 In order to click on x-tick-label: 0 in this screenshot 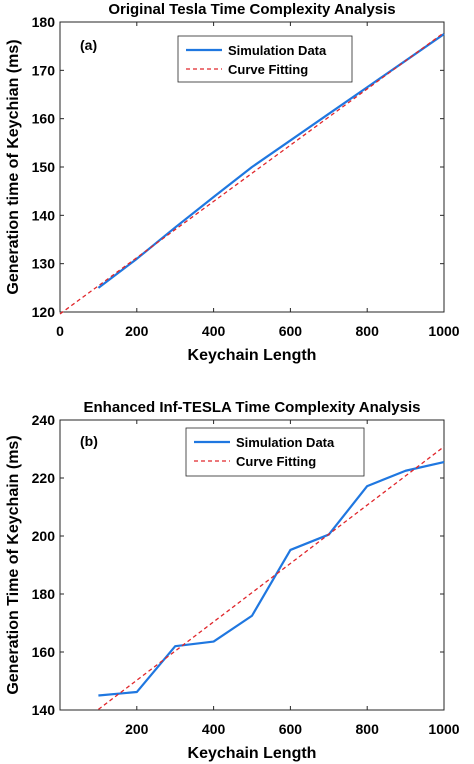, I will do `click(60, 331)`.